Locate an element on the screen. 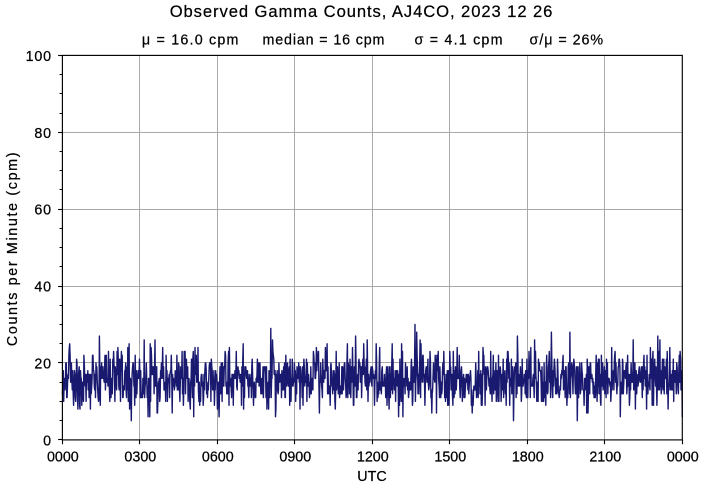 This screenshot has height=489, width=705. svg-text: 0600 is located at coordinates (218, 458).